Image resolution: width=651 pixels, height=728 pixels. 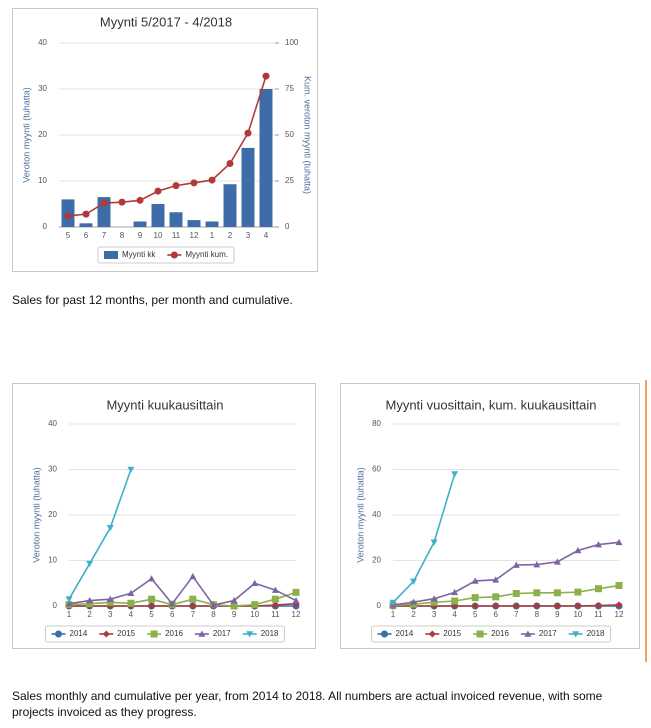 I want to click on y2-axis-label: Kum. veroton myynti (tuhatta), so click(x=308, y=135).